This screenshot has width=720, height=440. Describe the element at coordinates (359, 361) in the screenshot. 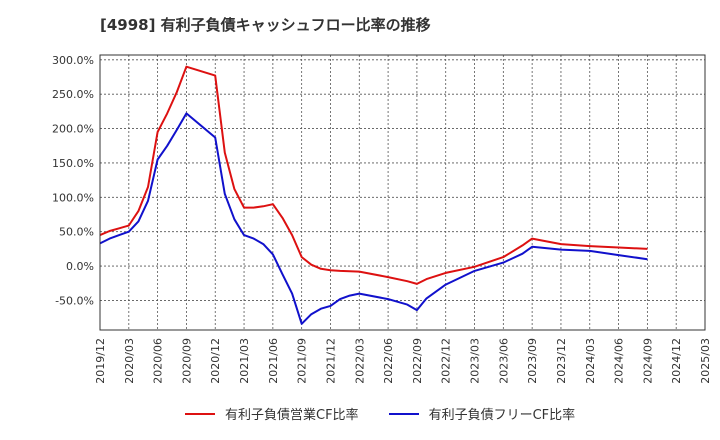

I see `x-tick-label: 2022/03` at that location.